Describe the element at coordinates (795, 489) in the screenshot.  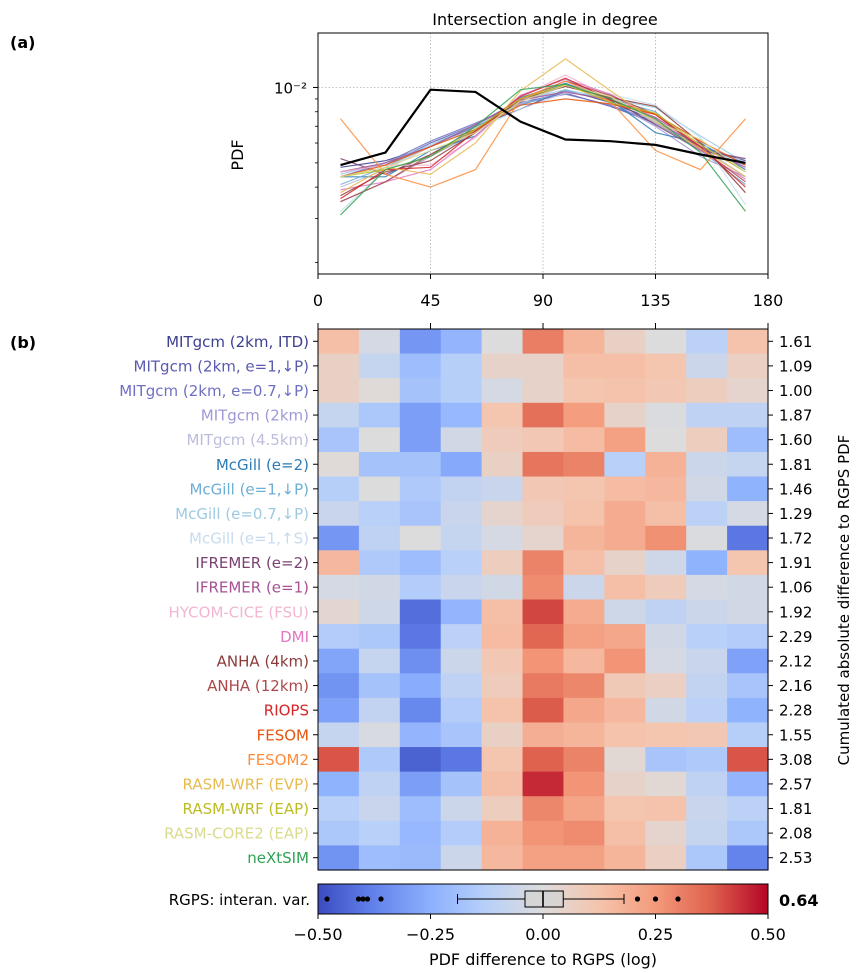
I see `row-total: 1.46` at that location.